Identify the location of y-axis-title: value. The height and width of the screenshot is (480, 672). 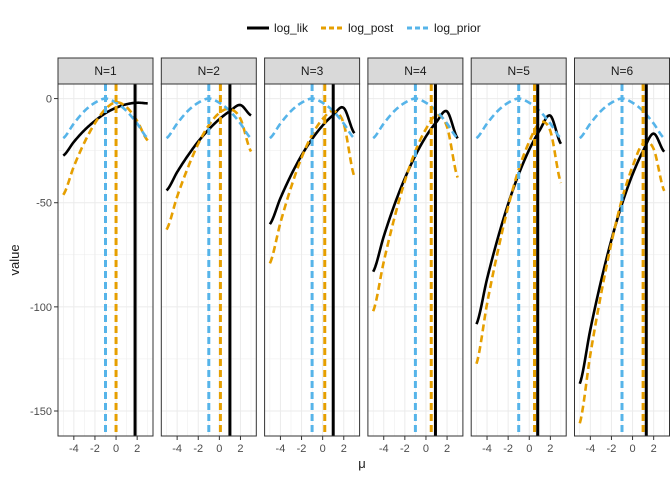
(14, 259).